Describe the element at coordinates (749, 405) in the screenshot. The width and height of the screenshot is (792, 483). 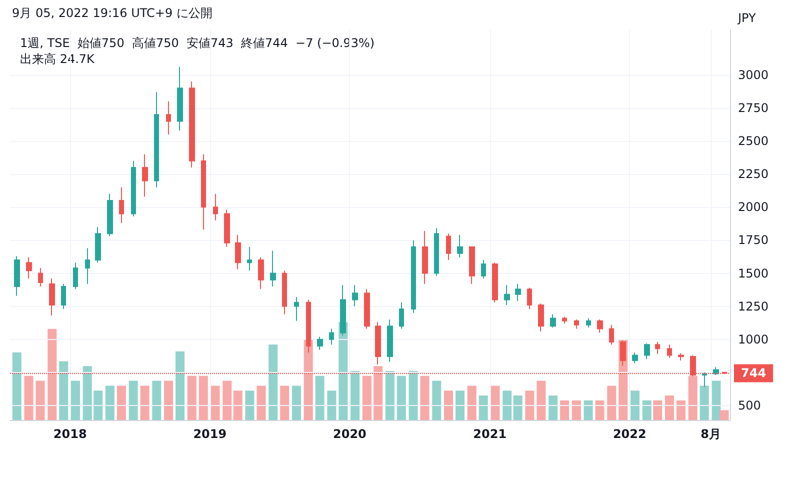
I see `y-tick-label: 500` at that location.